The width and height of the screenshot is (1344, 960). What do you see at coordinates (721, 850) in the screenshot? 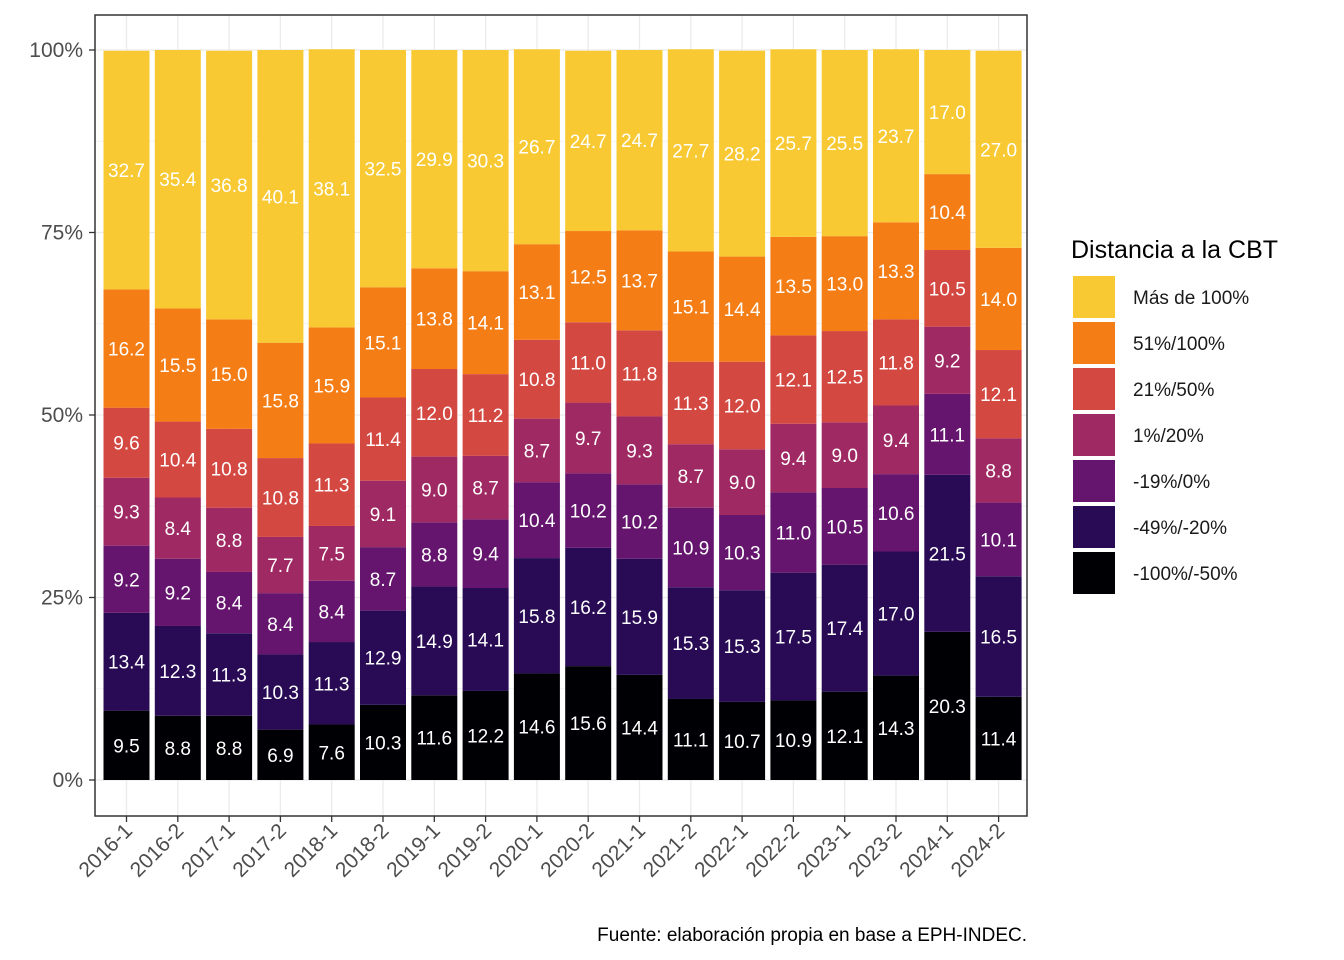
I see `x-tick-label: 2022-1` at bounding box center [721, 850].